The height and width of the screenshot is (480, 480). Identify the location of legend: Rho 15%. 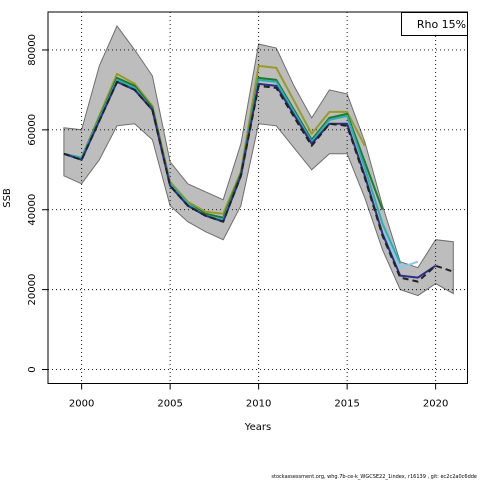
(434, 24).